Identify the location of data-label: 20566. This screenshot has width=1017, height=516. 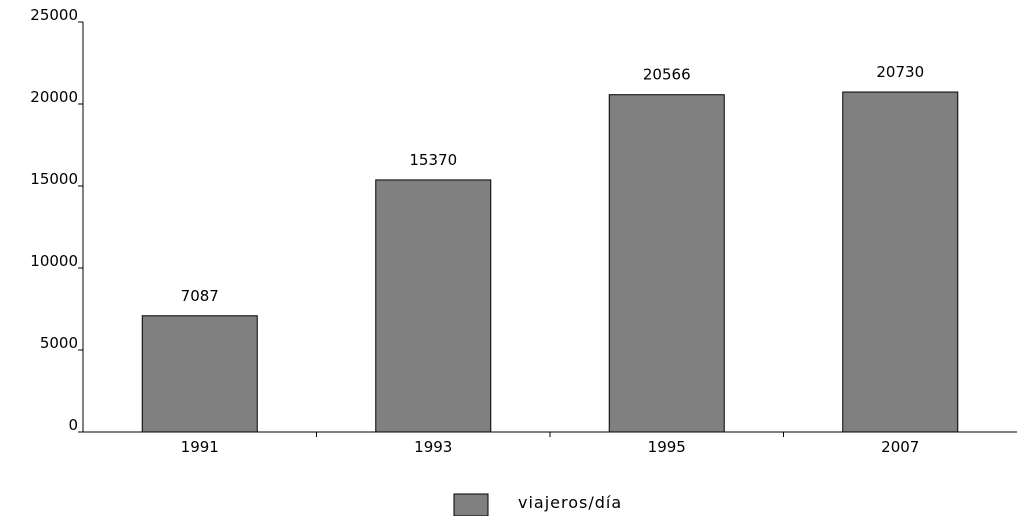
(667, 75).